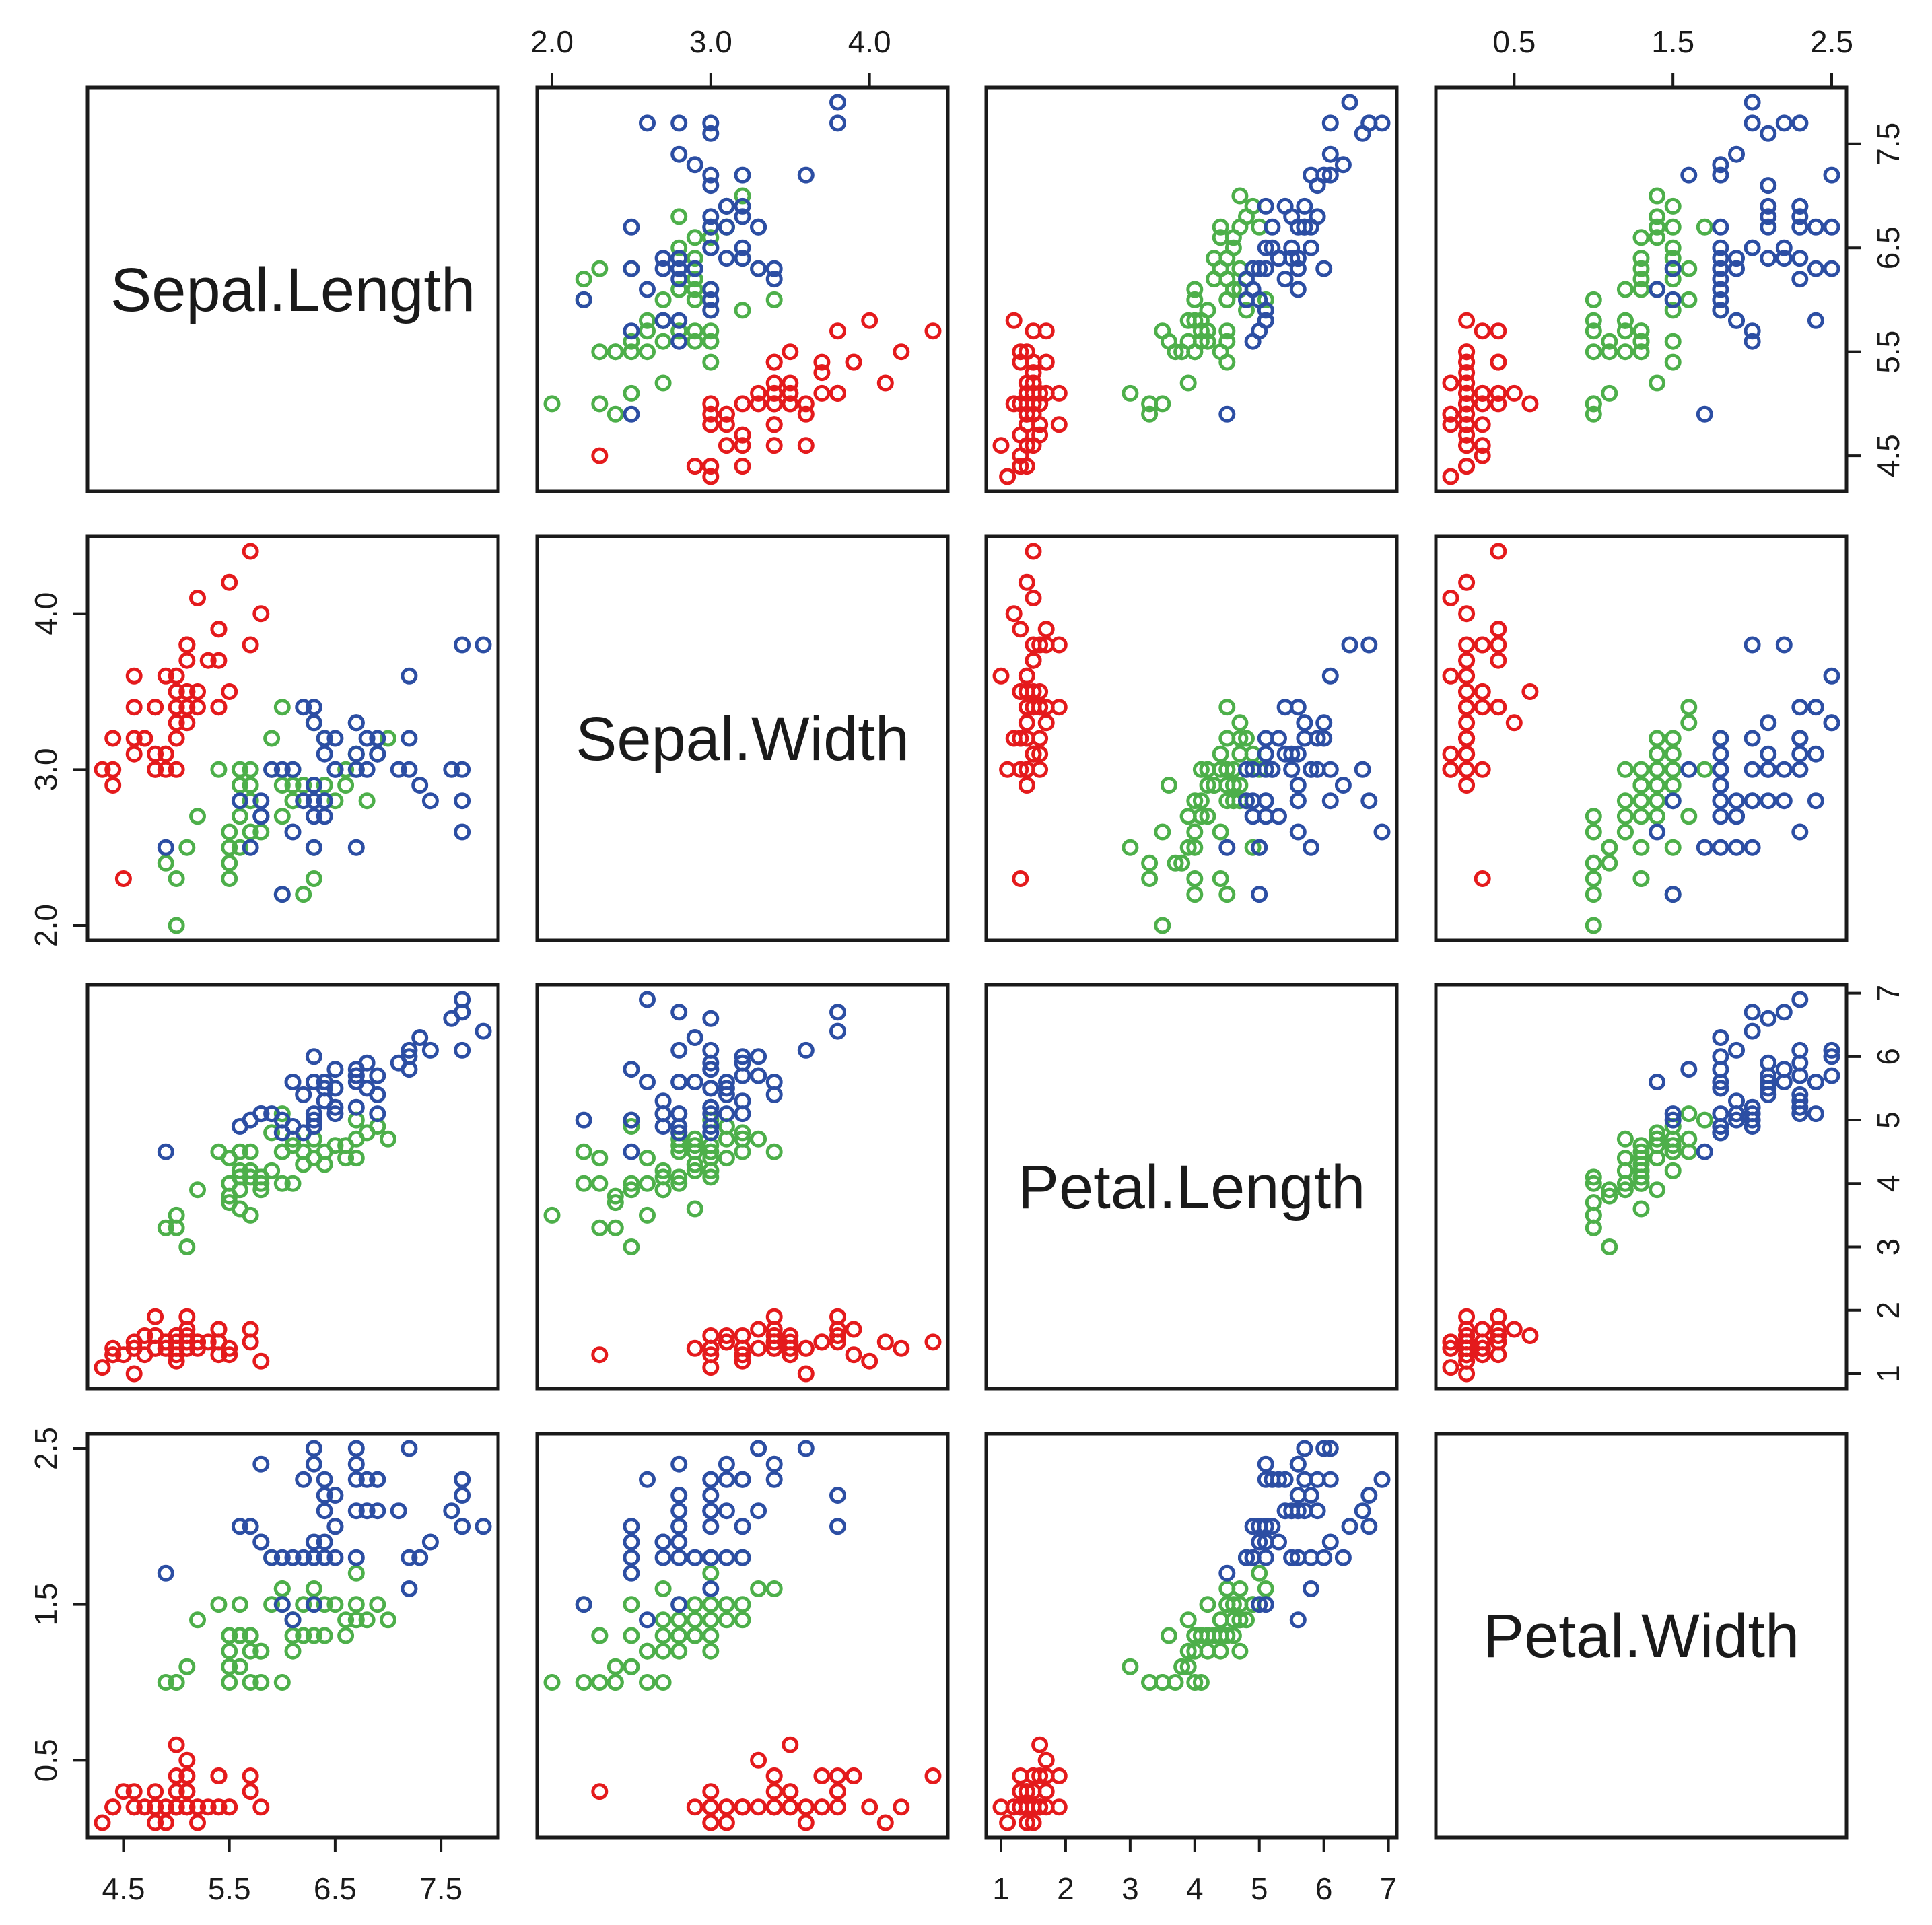 This screenshot has width=1932, height=1925. I want to click on tick-label: 5.5, so click(1888, 352).